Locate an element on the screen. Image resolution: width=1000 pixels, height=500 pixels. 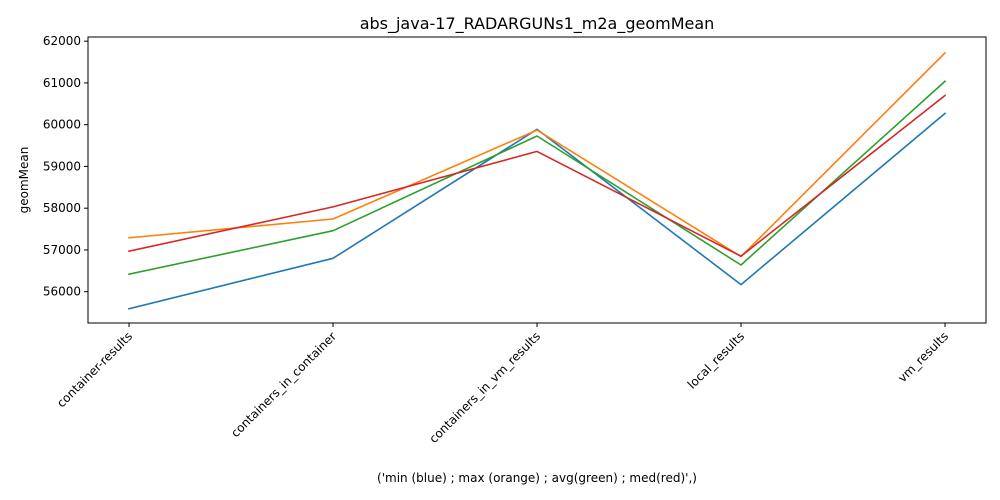
y-tick-label: 62000 is located at coordinates (62, 41).